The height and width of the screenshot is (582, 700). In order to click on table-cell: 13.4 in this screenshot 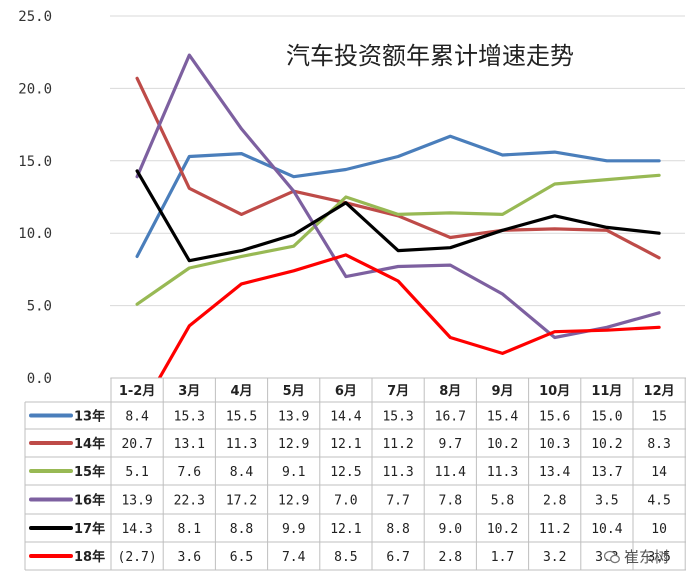, I will do `click(554, 472)`.